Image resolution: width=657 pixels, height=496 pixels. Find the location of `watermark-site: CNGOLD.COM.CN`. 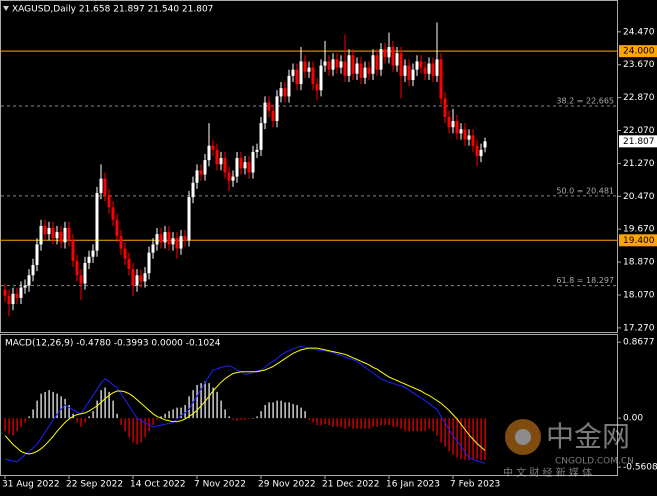

watermark-site: CNGOLD.COM.CN is located at coordinates (594, 462).